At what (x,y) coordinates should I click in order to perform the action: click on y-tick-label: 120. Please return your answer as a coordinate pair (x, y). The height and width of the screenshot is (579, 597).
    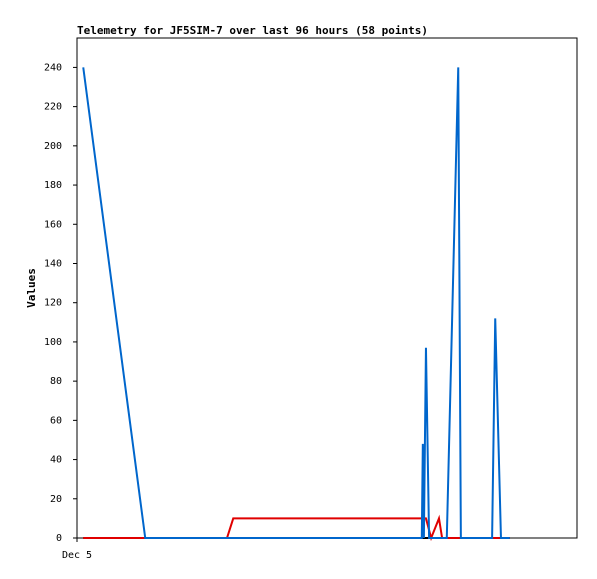
    Looking at the image, I should click on (53, 303).